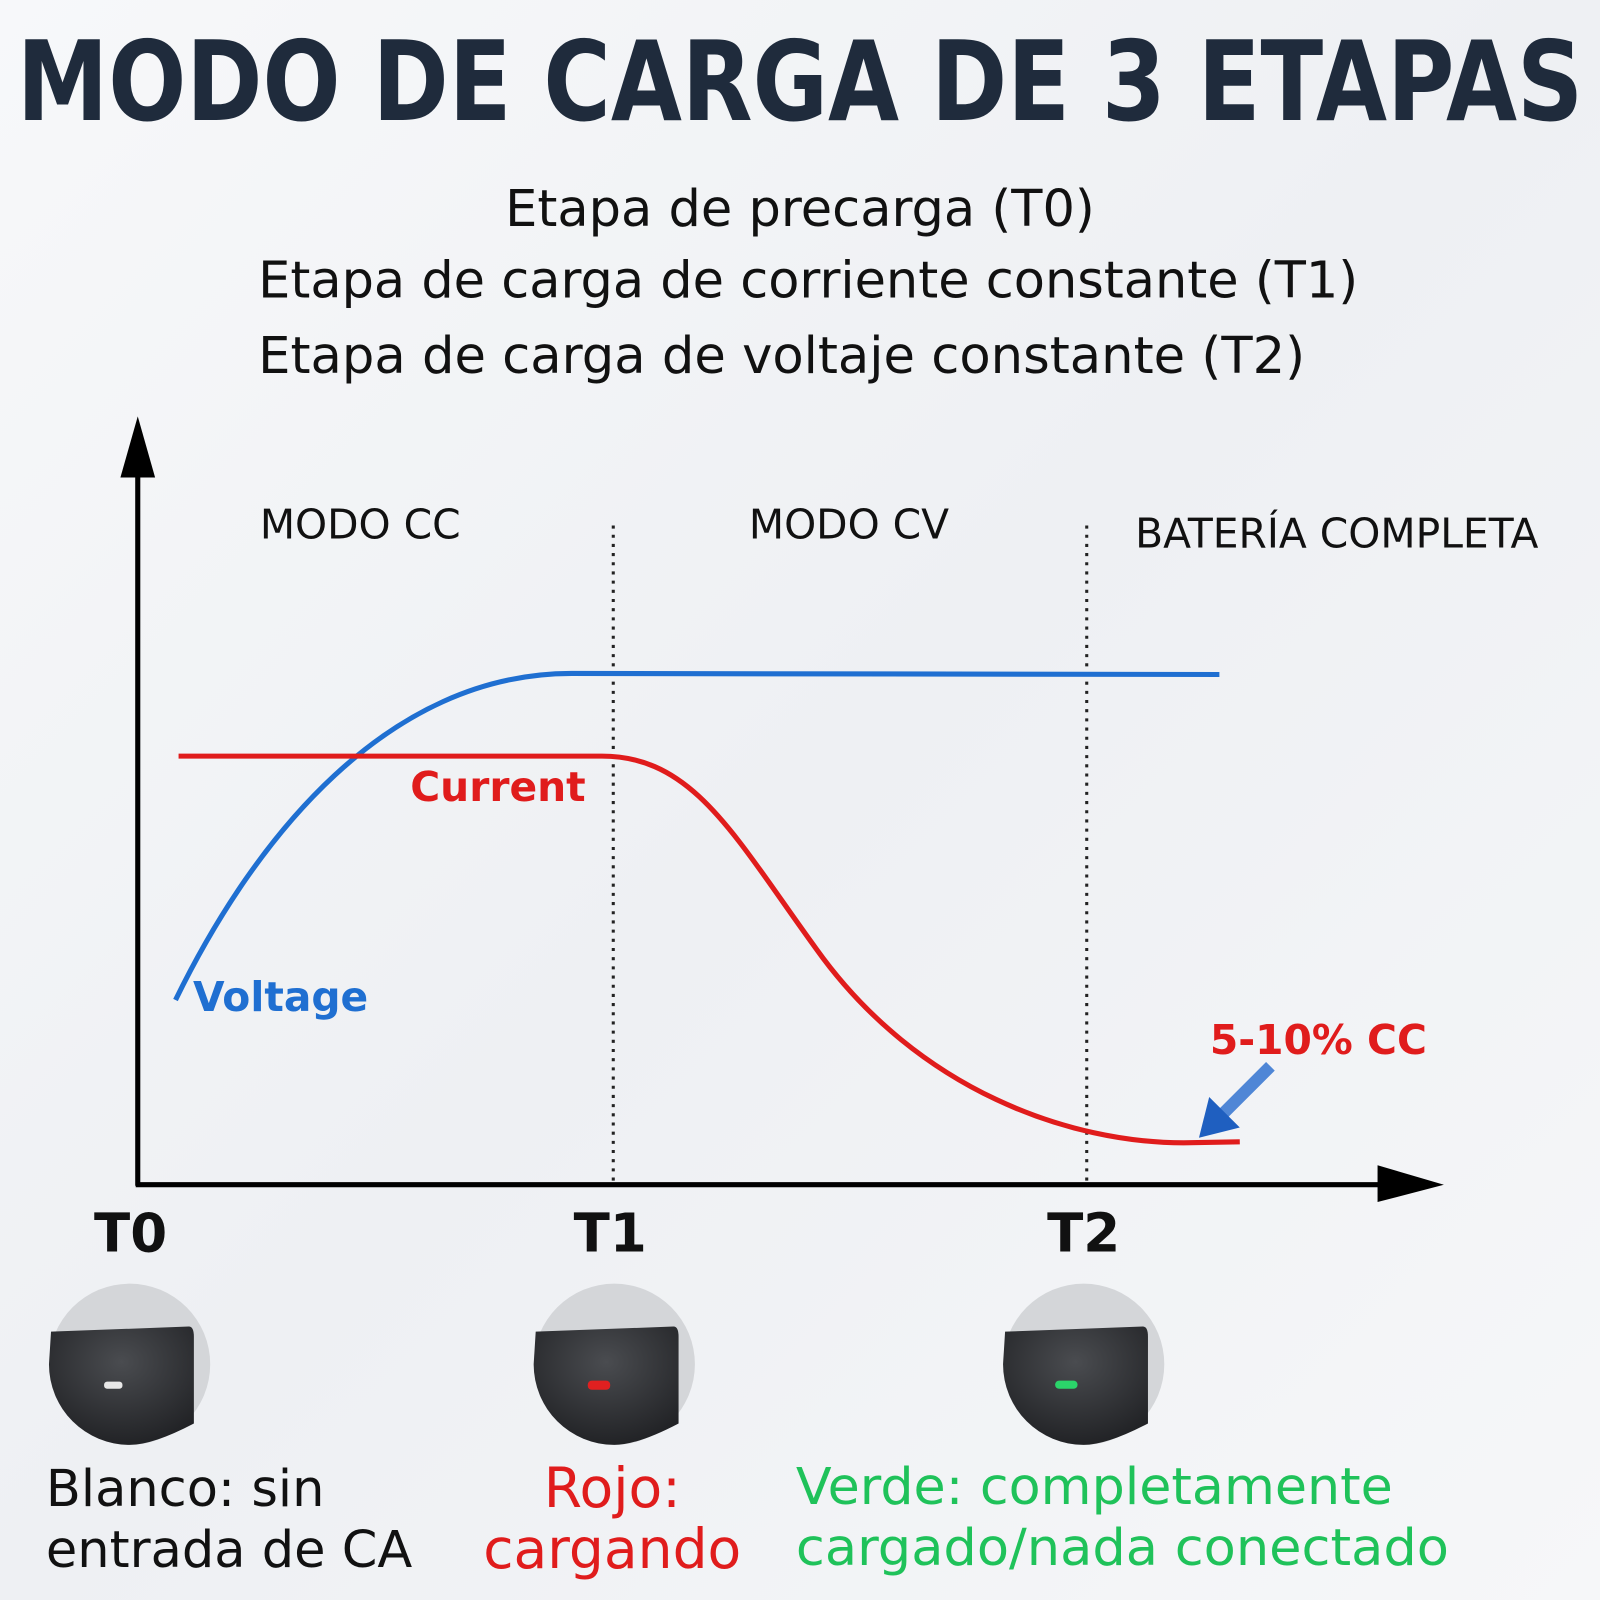  Describe the element at coordinates (612, 1488) in the screenshot. I see `caption: Rojo:` at that location.